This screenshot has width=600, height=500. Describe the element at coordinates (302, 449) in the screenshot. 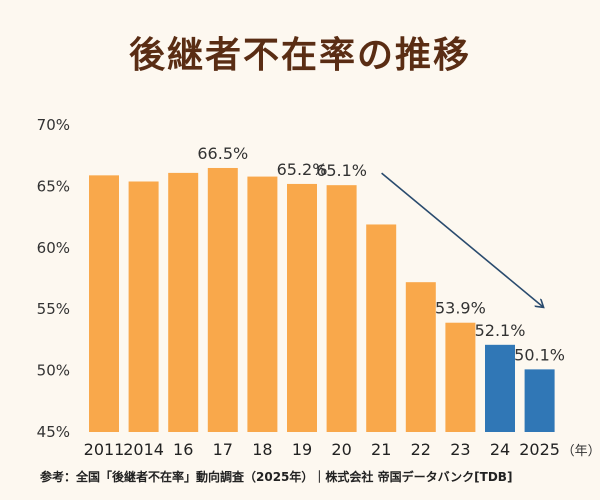

I see `x-tick-label: 19` at that location.